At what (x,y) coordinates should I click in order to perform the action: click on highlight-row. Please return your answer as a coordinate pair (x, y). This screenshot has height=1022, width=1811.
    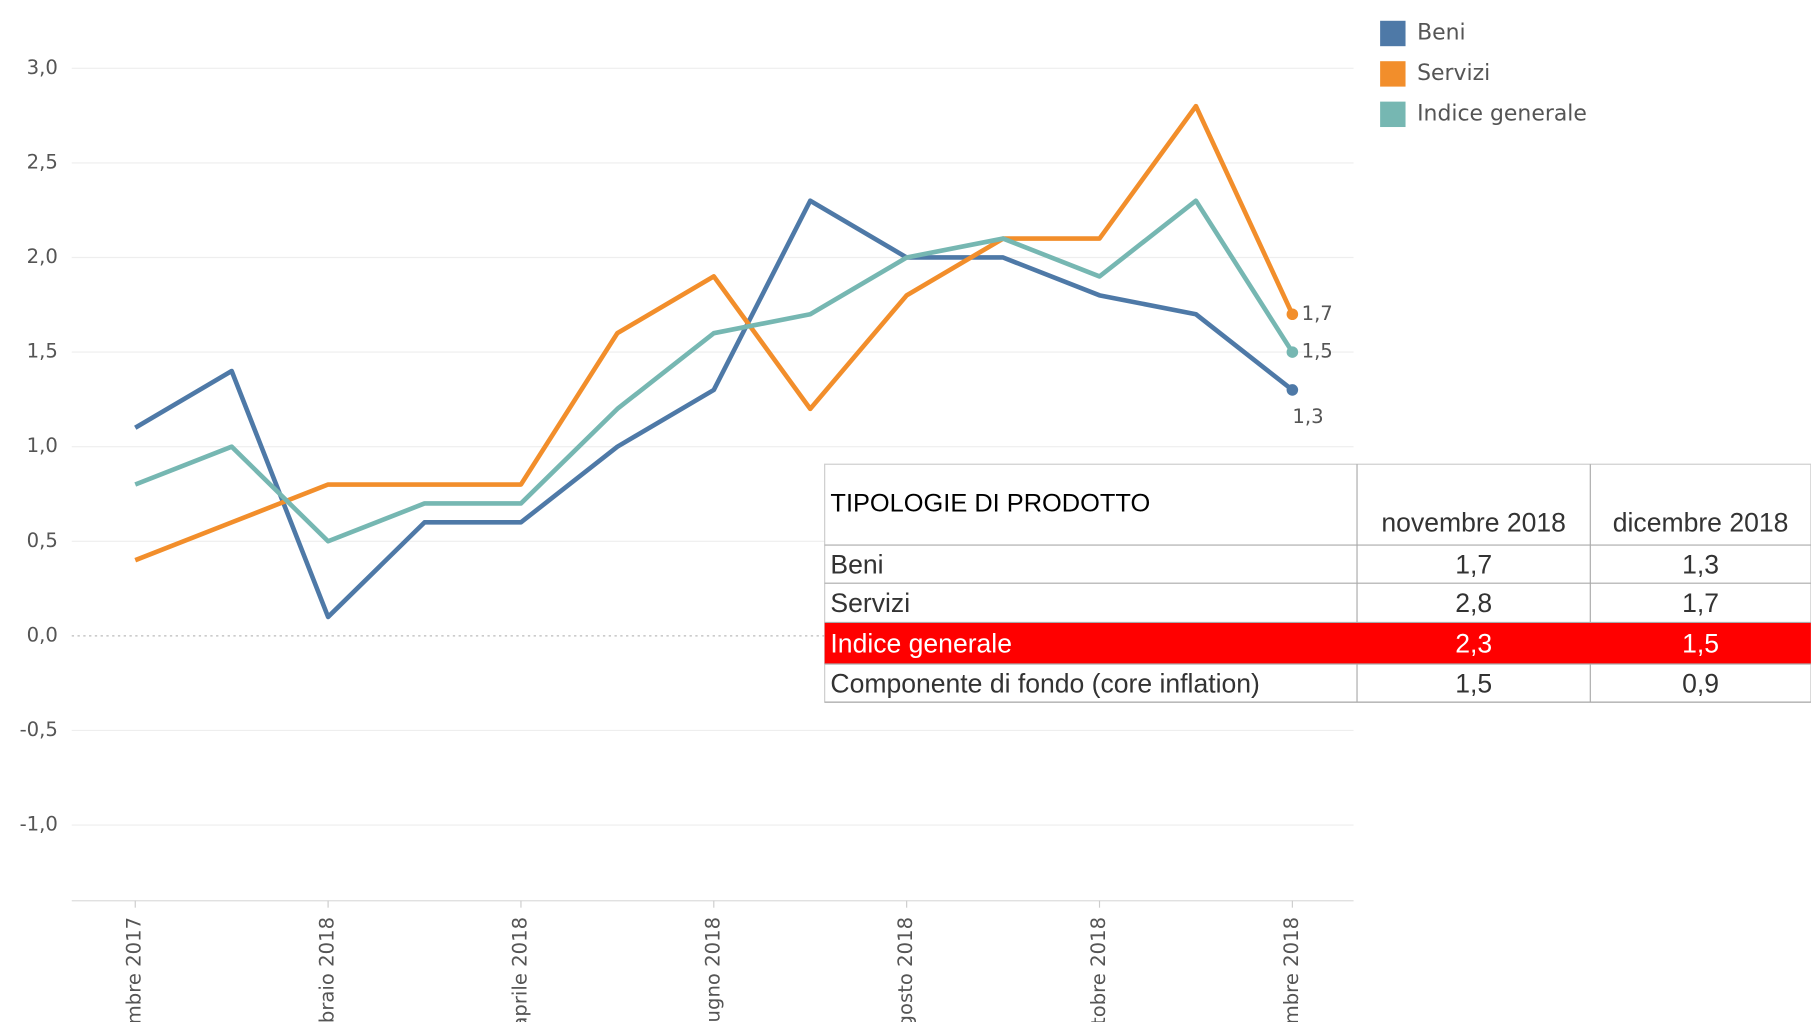
    Looking at the image, I should click on (1317, 643).